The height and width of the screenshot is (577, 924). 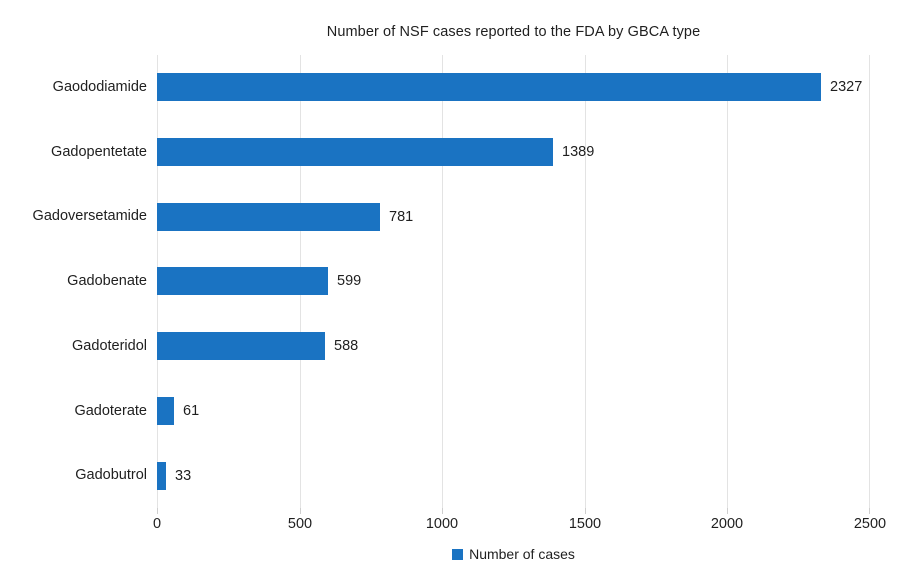 I want to click on x-axis: 0 500 1000 1500 2000 2500, so click(x=519, y=526).